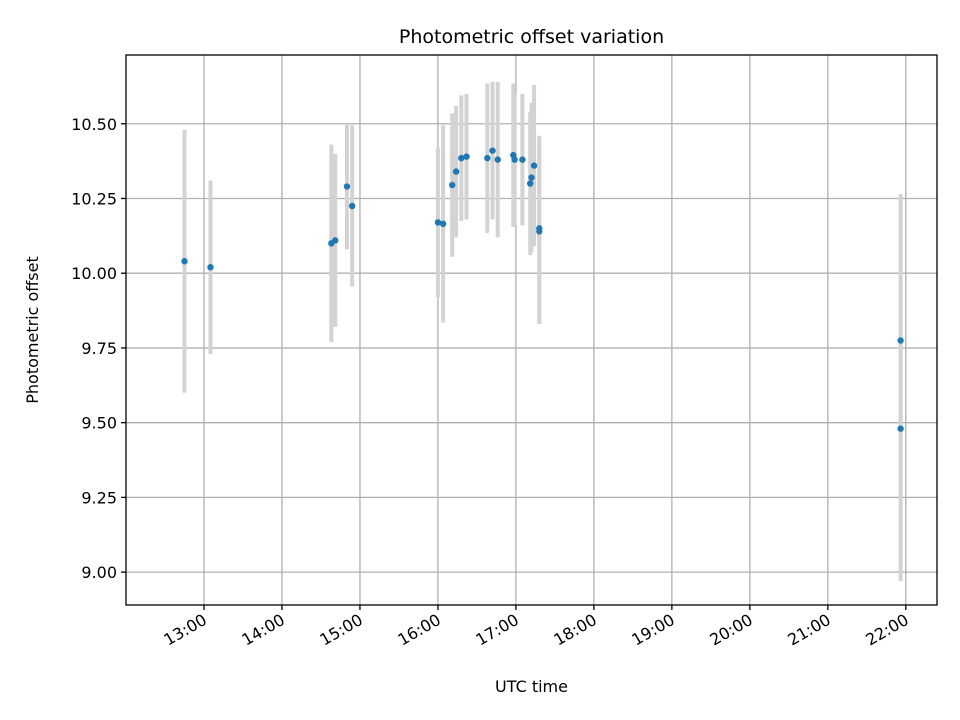 The image size is (960, 720). I want to click on x-tick-label: 19:00, so click(652, 630).